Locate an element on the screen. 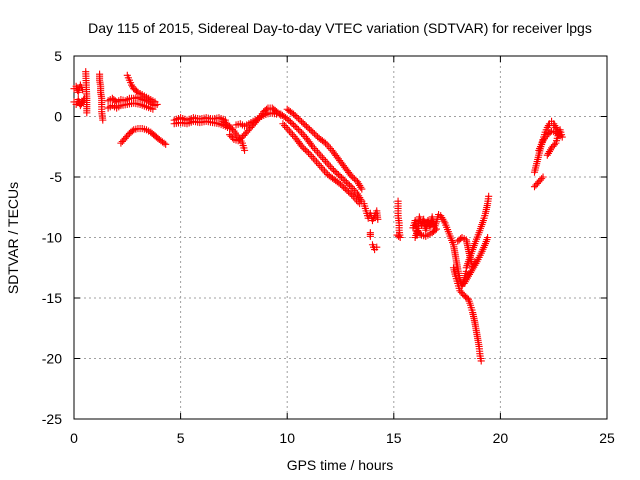 The height and width of the screenshot is (480, 640). y-tick-label: -25 is located at coordinates (52, 419).